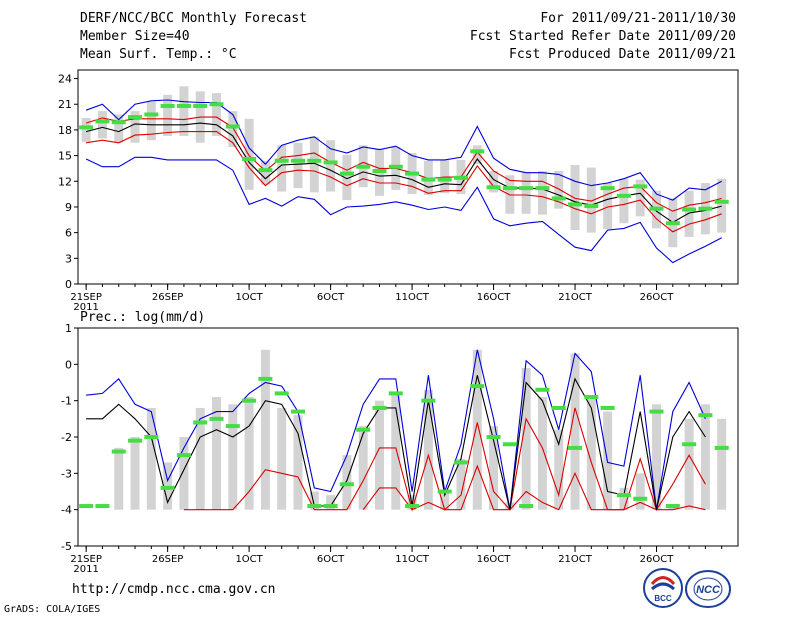 Image resolution: width=800 pixels, height=618 pixels. I want to click on temp-x-year-label: 2011, so click(85, 307).